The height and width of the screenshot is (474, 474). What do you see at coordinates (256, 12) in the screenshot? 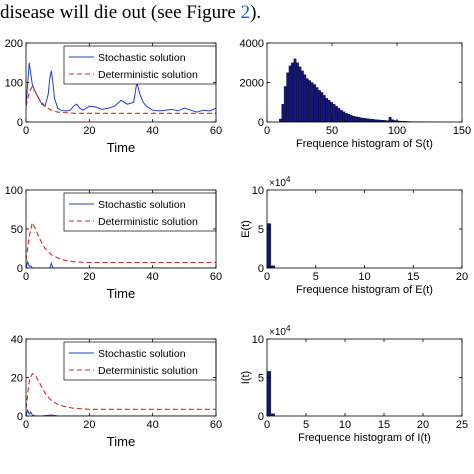
I see `caption-tail: ).` at bounding box center [256, 12].